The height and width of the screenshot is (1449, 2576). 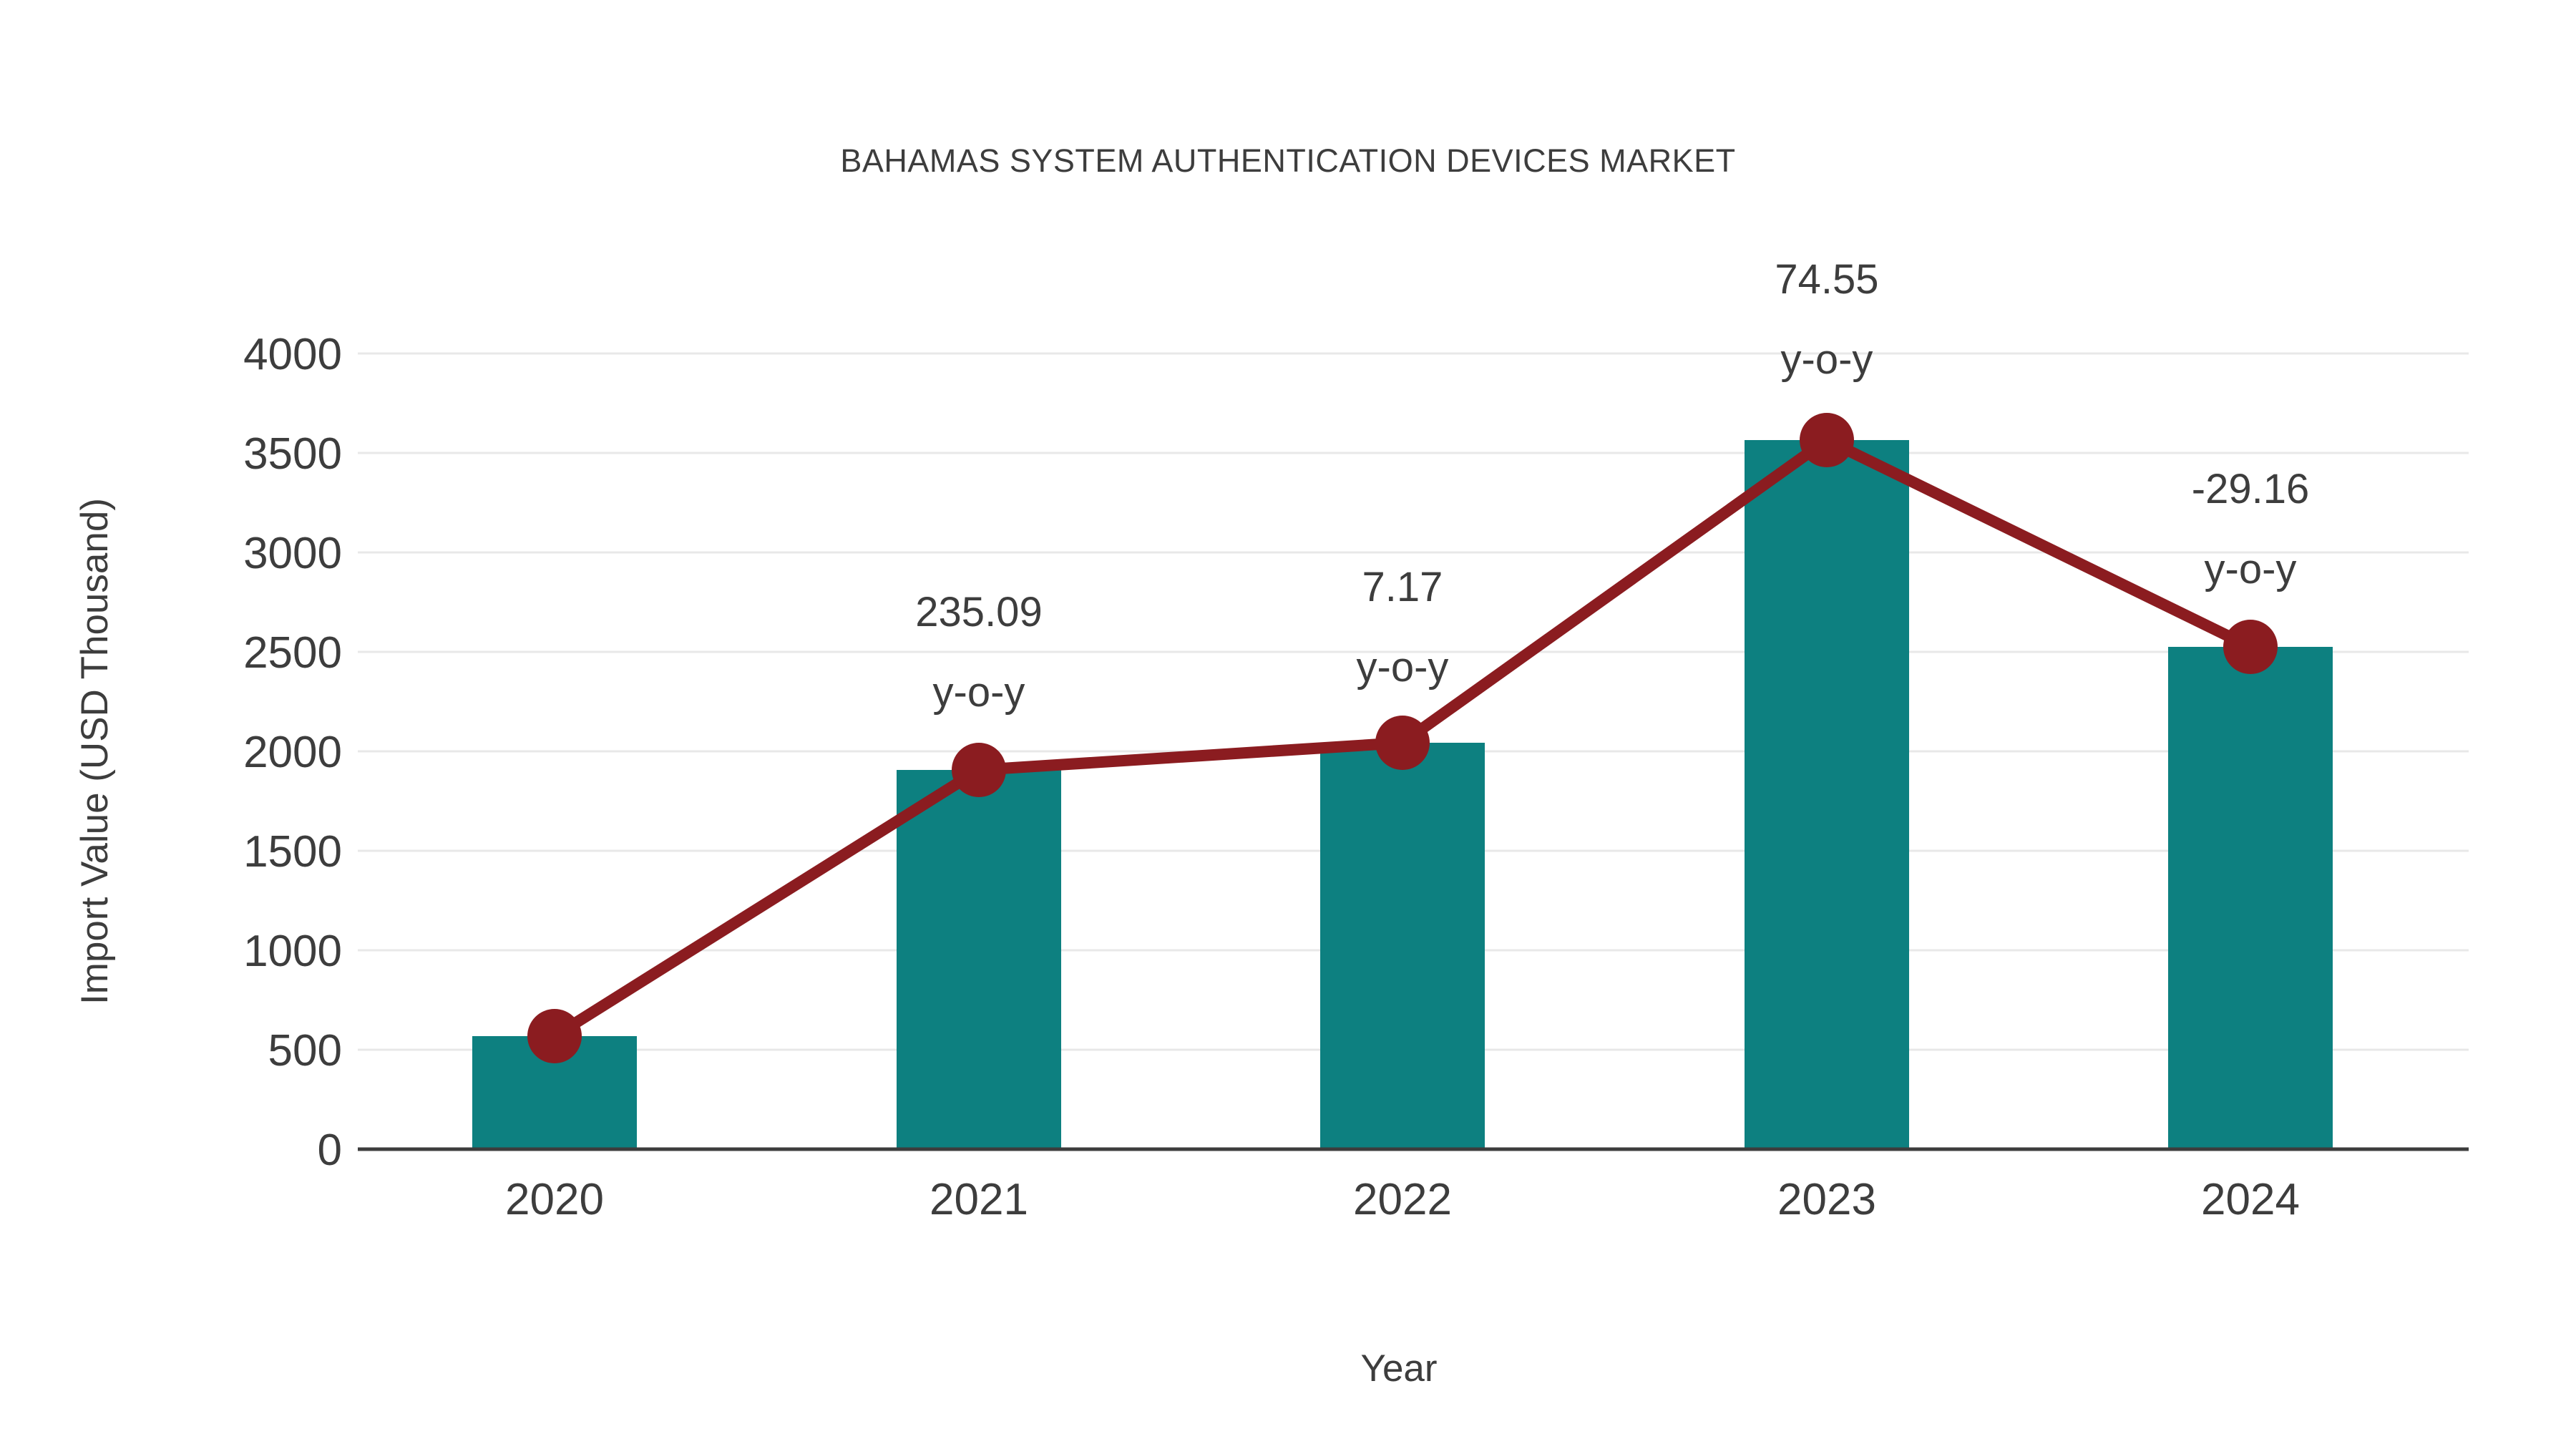 I want to click on y-tick-3000: 3000, so click(x=292, y=553).